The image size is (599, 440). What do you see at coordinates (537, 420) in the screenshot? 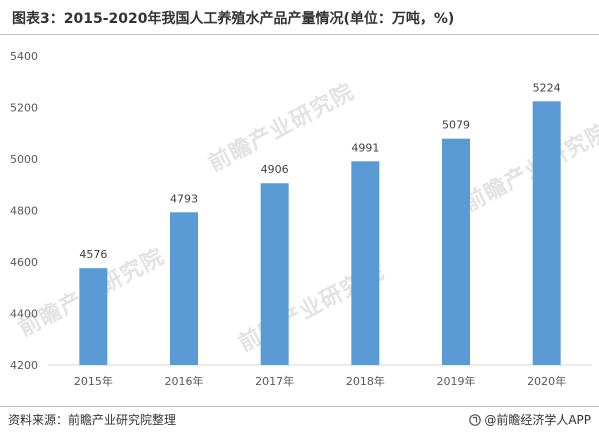
I see `brand-text: @前瞻经济学人APP` at bounding box center [537, 420].